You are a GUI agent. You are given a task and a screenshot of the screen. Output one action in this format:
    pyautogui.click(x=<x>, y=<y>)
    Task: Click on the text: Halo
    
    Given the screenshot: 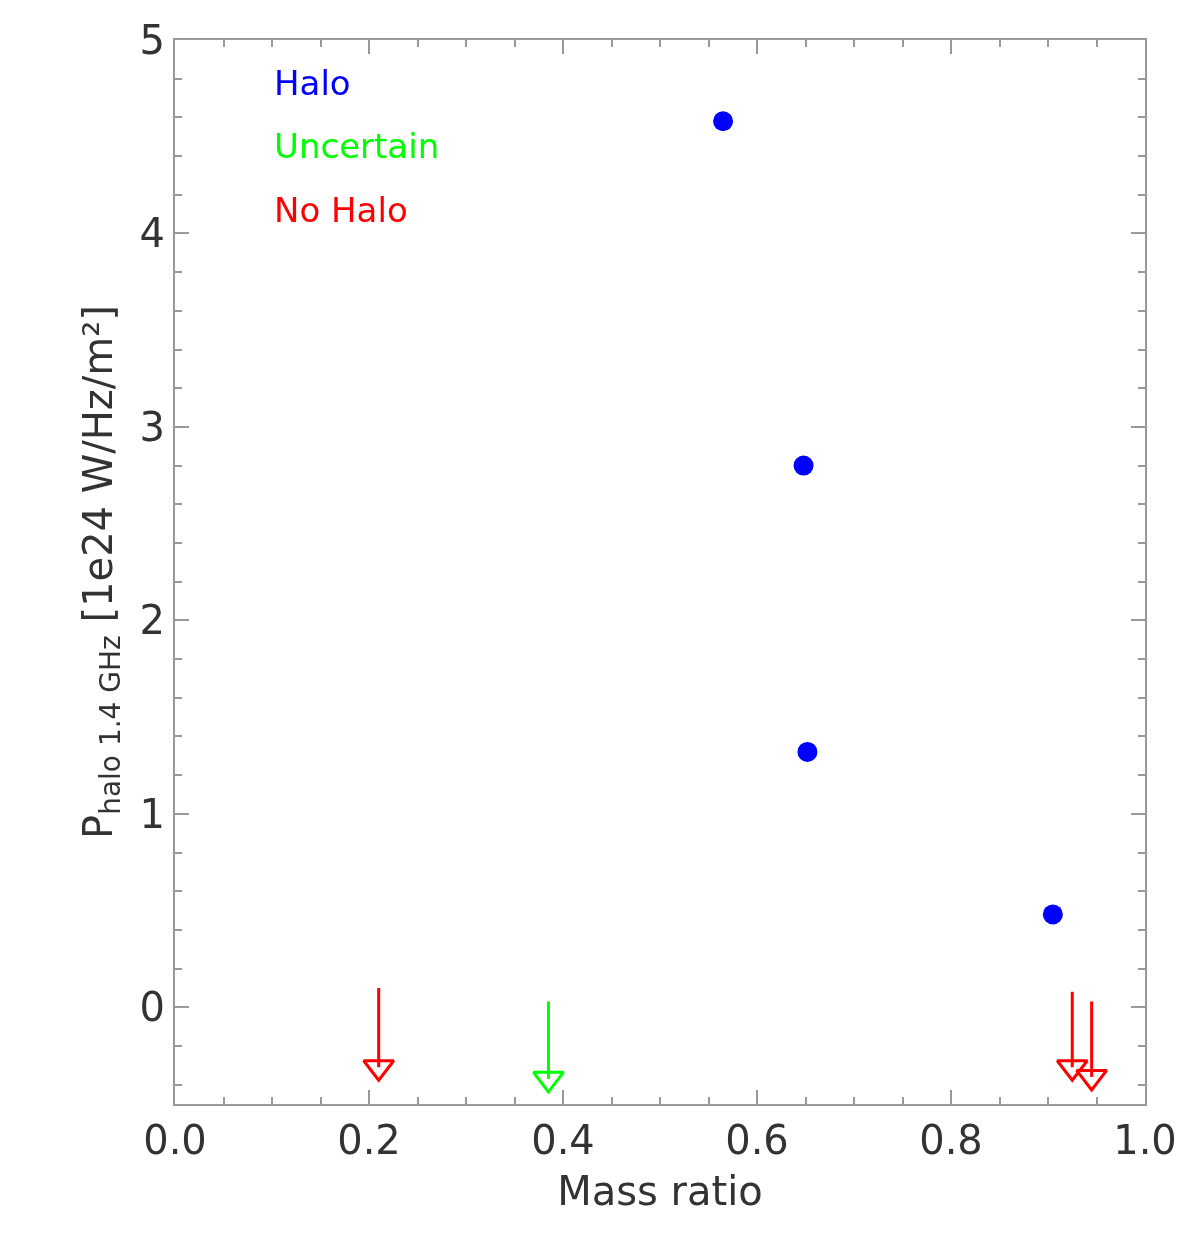 What is the action you would take?
    pyautogui.click(x=312, y=83)
    